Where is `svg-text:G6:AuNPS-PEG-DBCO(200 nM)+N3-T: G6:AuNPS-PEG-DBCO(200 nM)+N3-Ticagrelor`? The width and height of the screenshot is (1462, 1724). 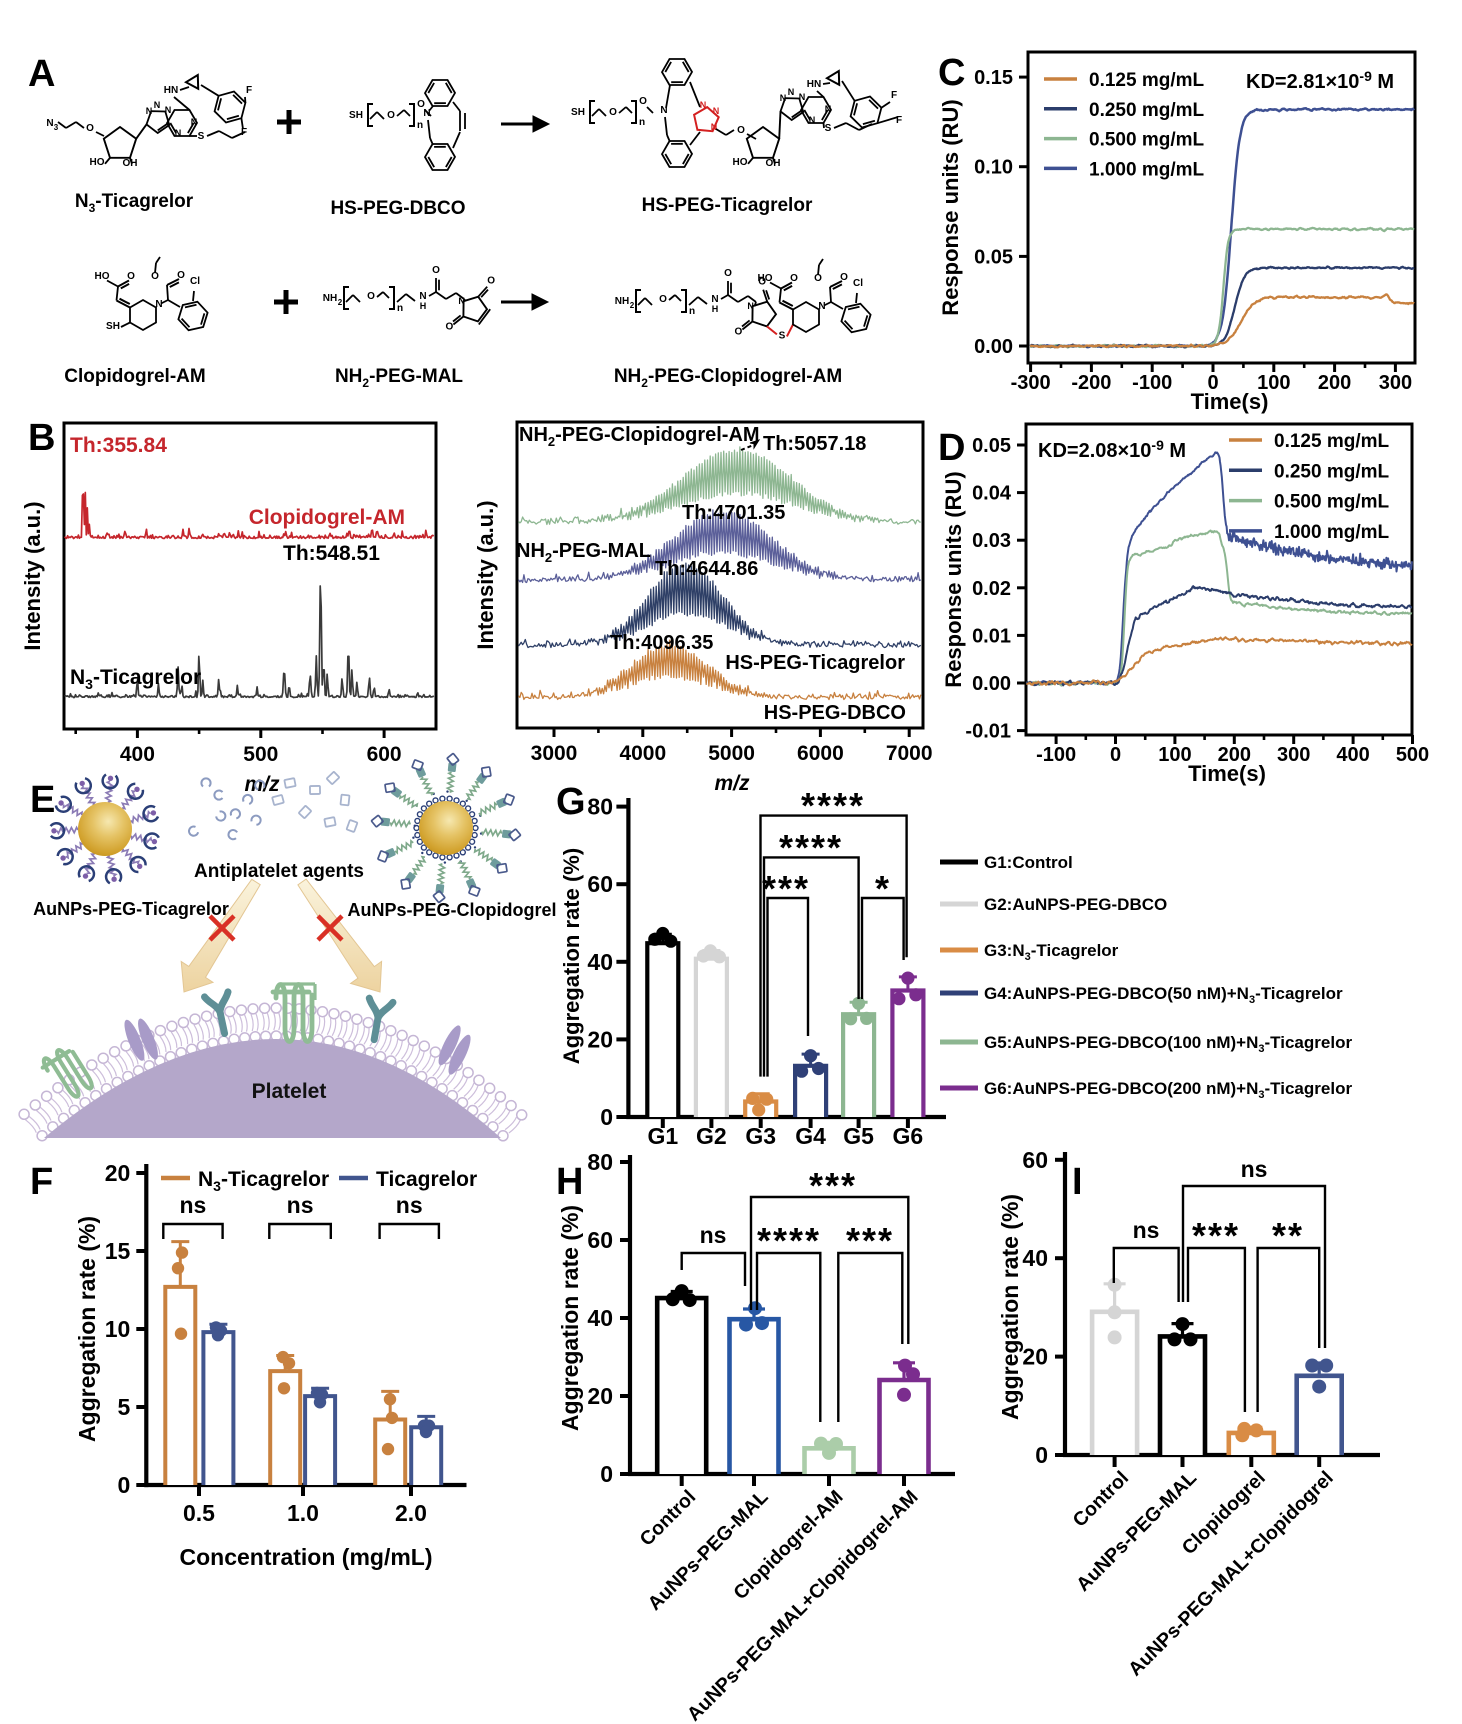 svg-text:G6:AuNPS-PEG-DBCO(200 nM)+N3-T: G6:AuNPS-PEG-DBCO(200 nM)+N3-Ticagrelor is located at coordinates (1168, 1090).